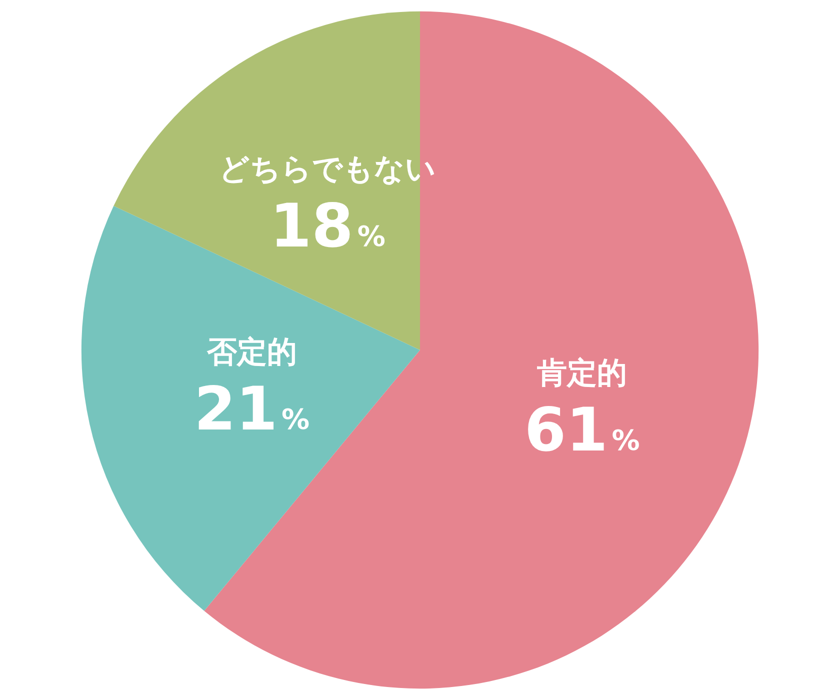 The image size is (840, 700). What do you see at coordinates (251, 352) in the screenshot?
I see `slice-label: 否定的` at bounding box center [251, 352].